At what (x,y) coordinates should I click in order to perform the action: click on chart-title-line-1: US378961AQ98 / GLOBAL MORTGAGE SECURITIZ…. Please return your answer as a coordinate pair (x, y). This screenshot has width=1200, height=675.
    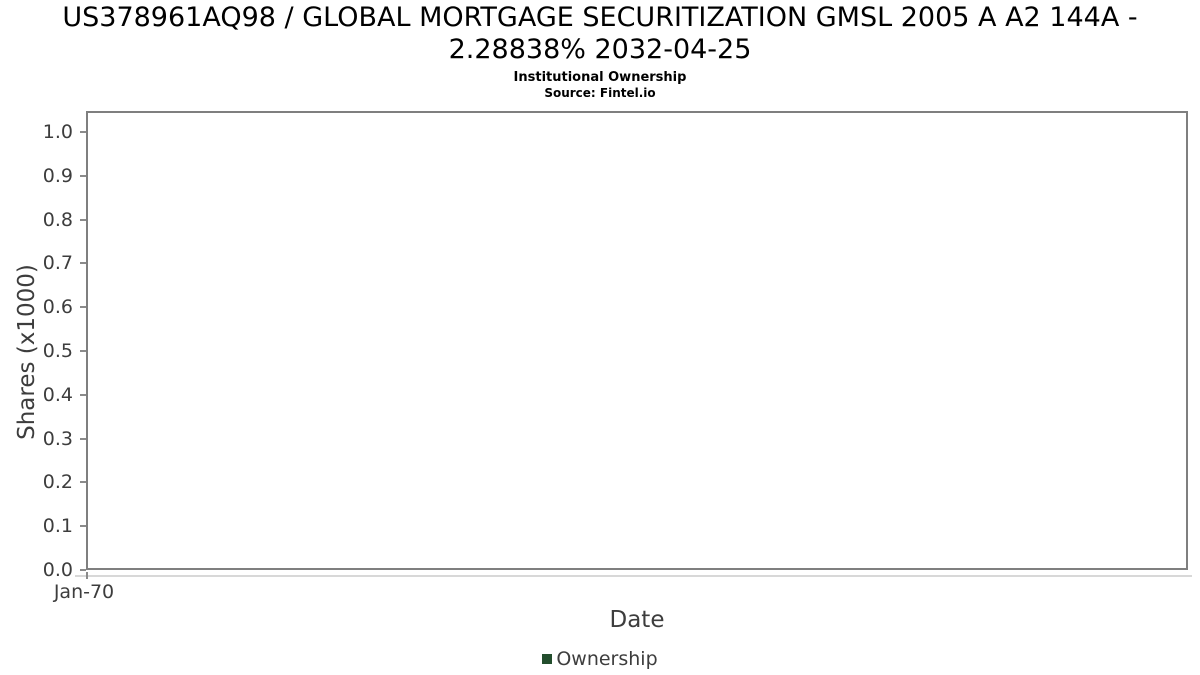
    Looking at the image, I should click on (600, 17).